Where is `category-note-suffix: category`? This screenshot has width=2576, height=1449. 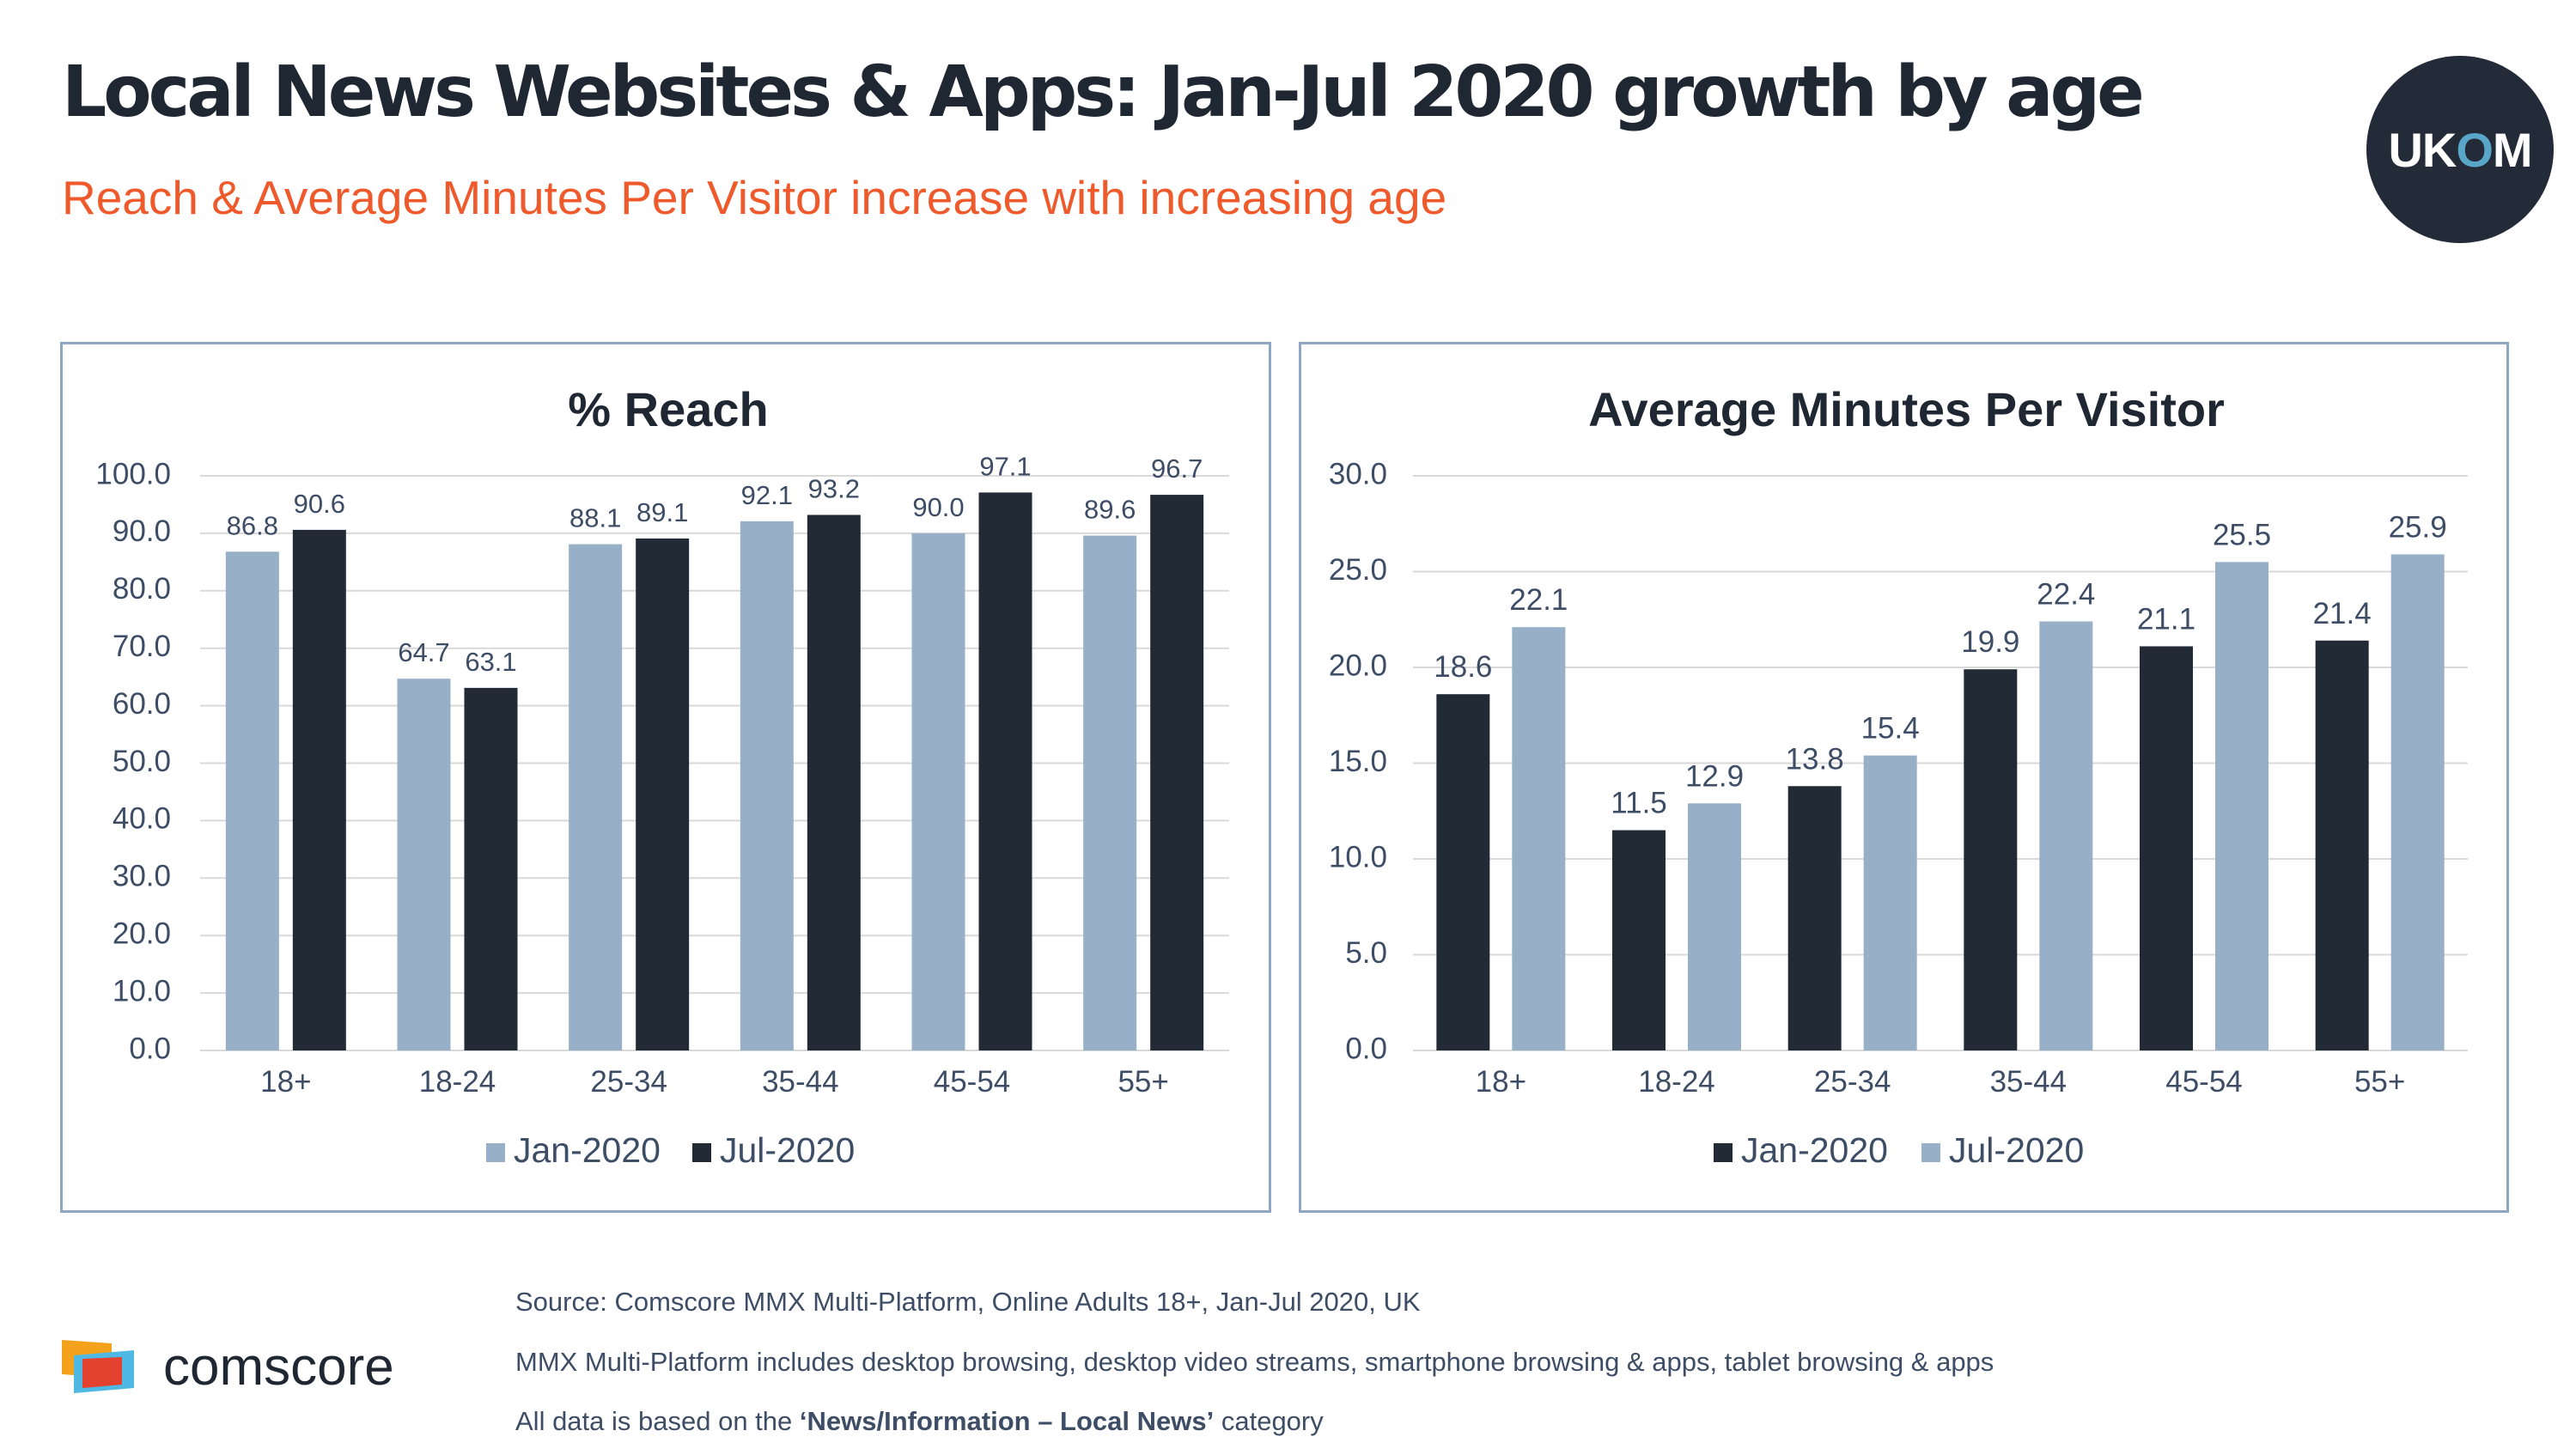 category-note-suffix: category is located at coordinates (1269, 1421).